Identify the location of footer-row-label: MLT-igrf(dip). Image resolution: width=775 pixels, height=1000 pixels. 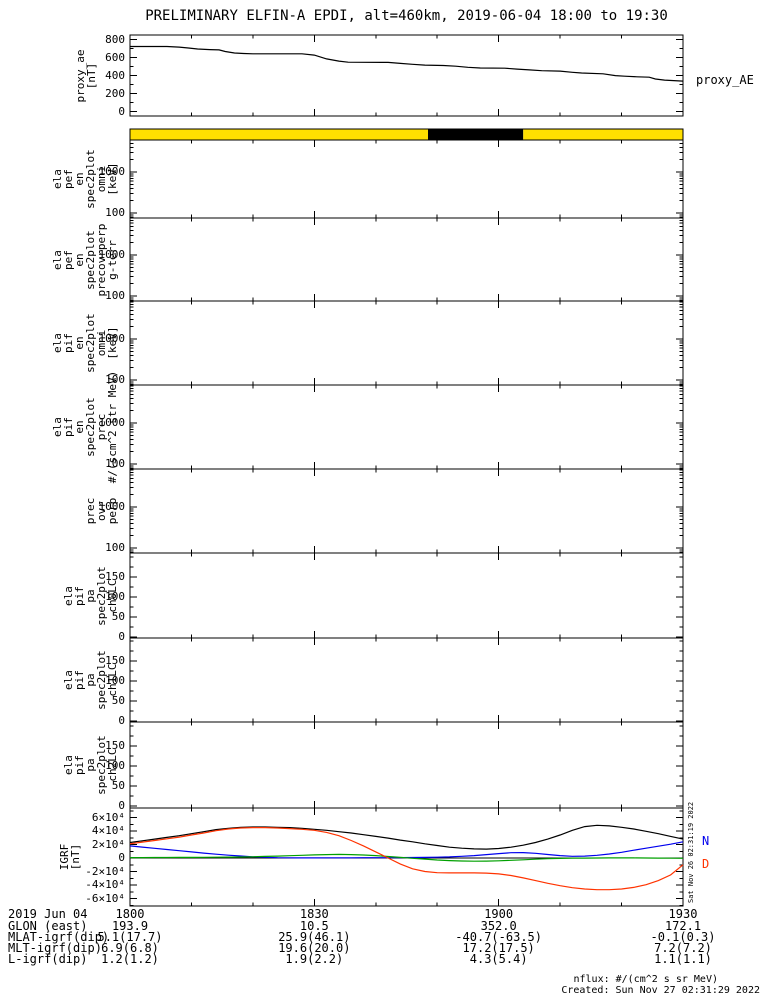
(55, 948).